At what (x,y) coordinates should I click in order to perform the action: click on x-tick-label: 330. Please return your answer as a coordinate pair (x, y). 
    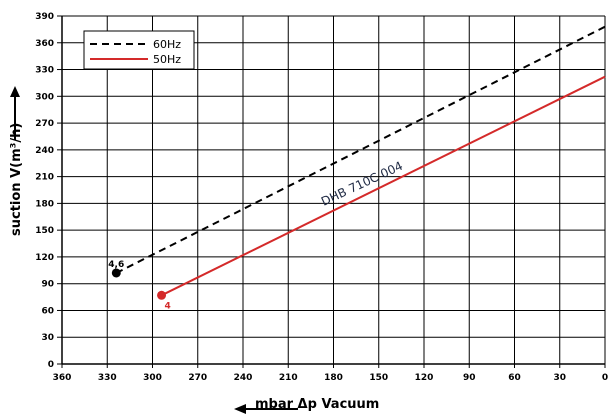
    Looking at the image, I should click on (107, 378).